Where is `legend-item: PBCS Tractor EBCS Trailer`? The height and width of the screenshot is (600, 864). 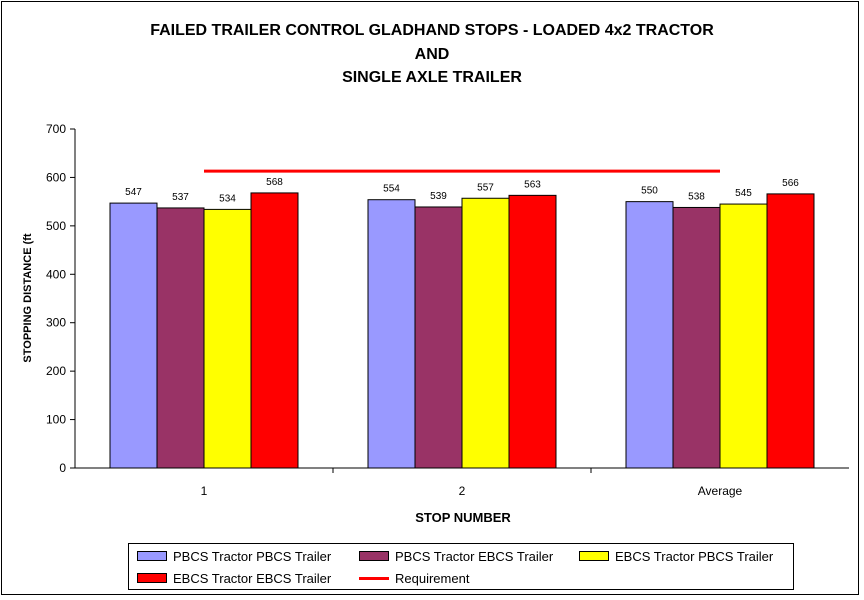
legend-item: PBCS Tractor EBCS Trailer is located at coordinates (456, 556).